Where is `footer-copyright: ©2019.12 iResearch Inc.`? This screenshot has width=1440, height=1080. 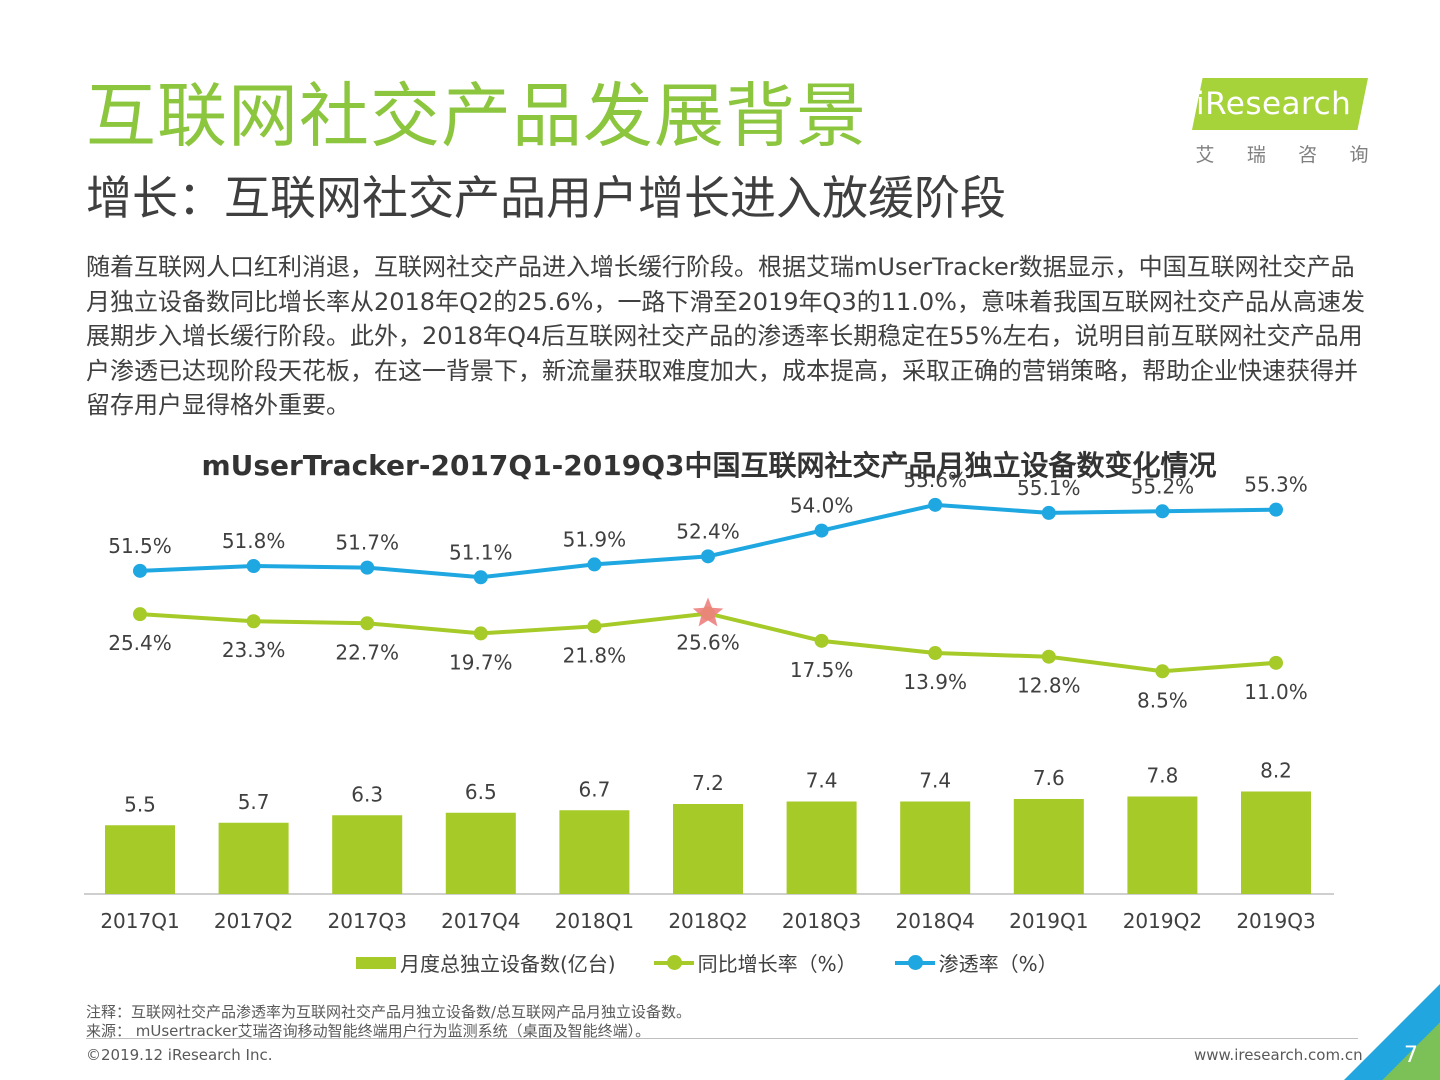
footer-copyright: ©2019.12 iResearch Inc. is located at coordinates (179, 1055).